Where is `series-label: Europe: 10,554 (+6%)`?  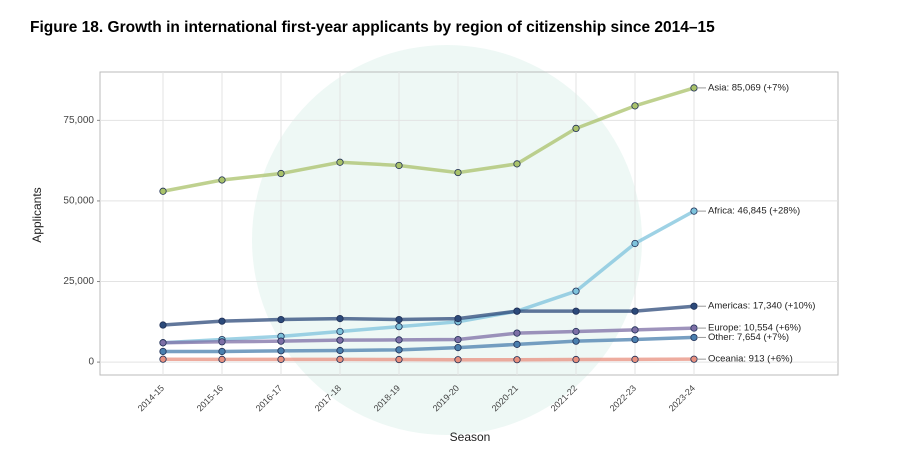
series-label: Europe: 10,554 (+6%) is located at coordinates (754, 328).